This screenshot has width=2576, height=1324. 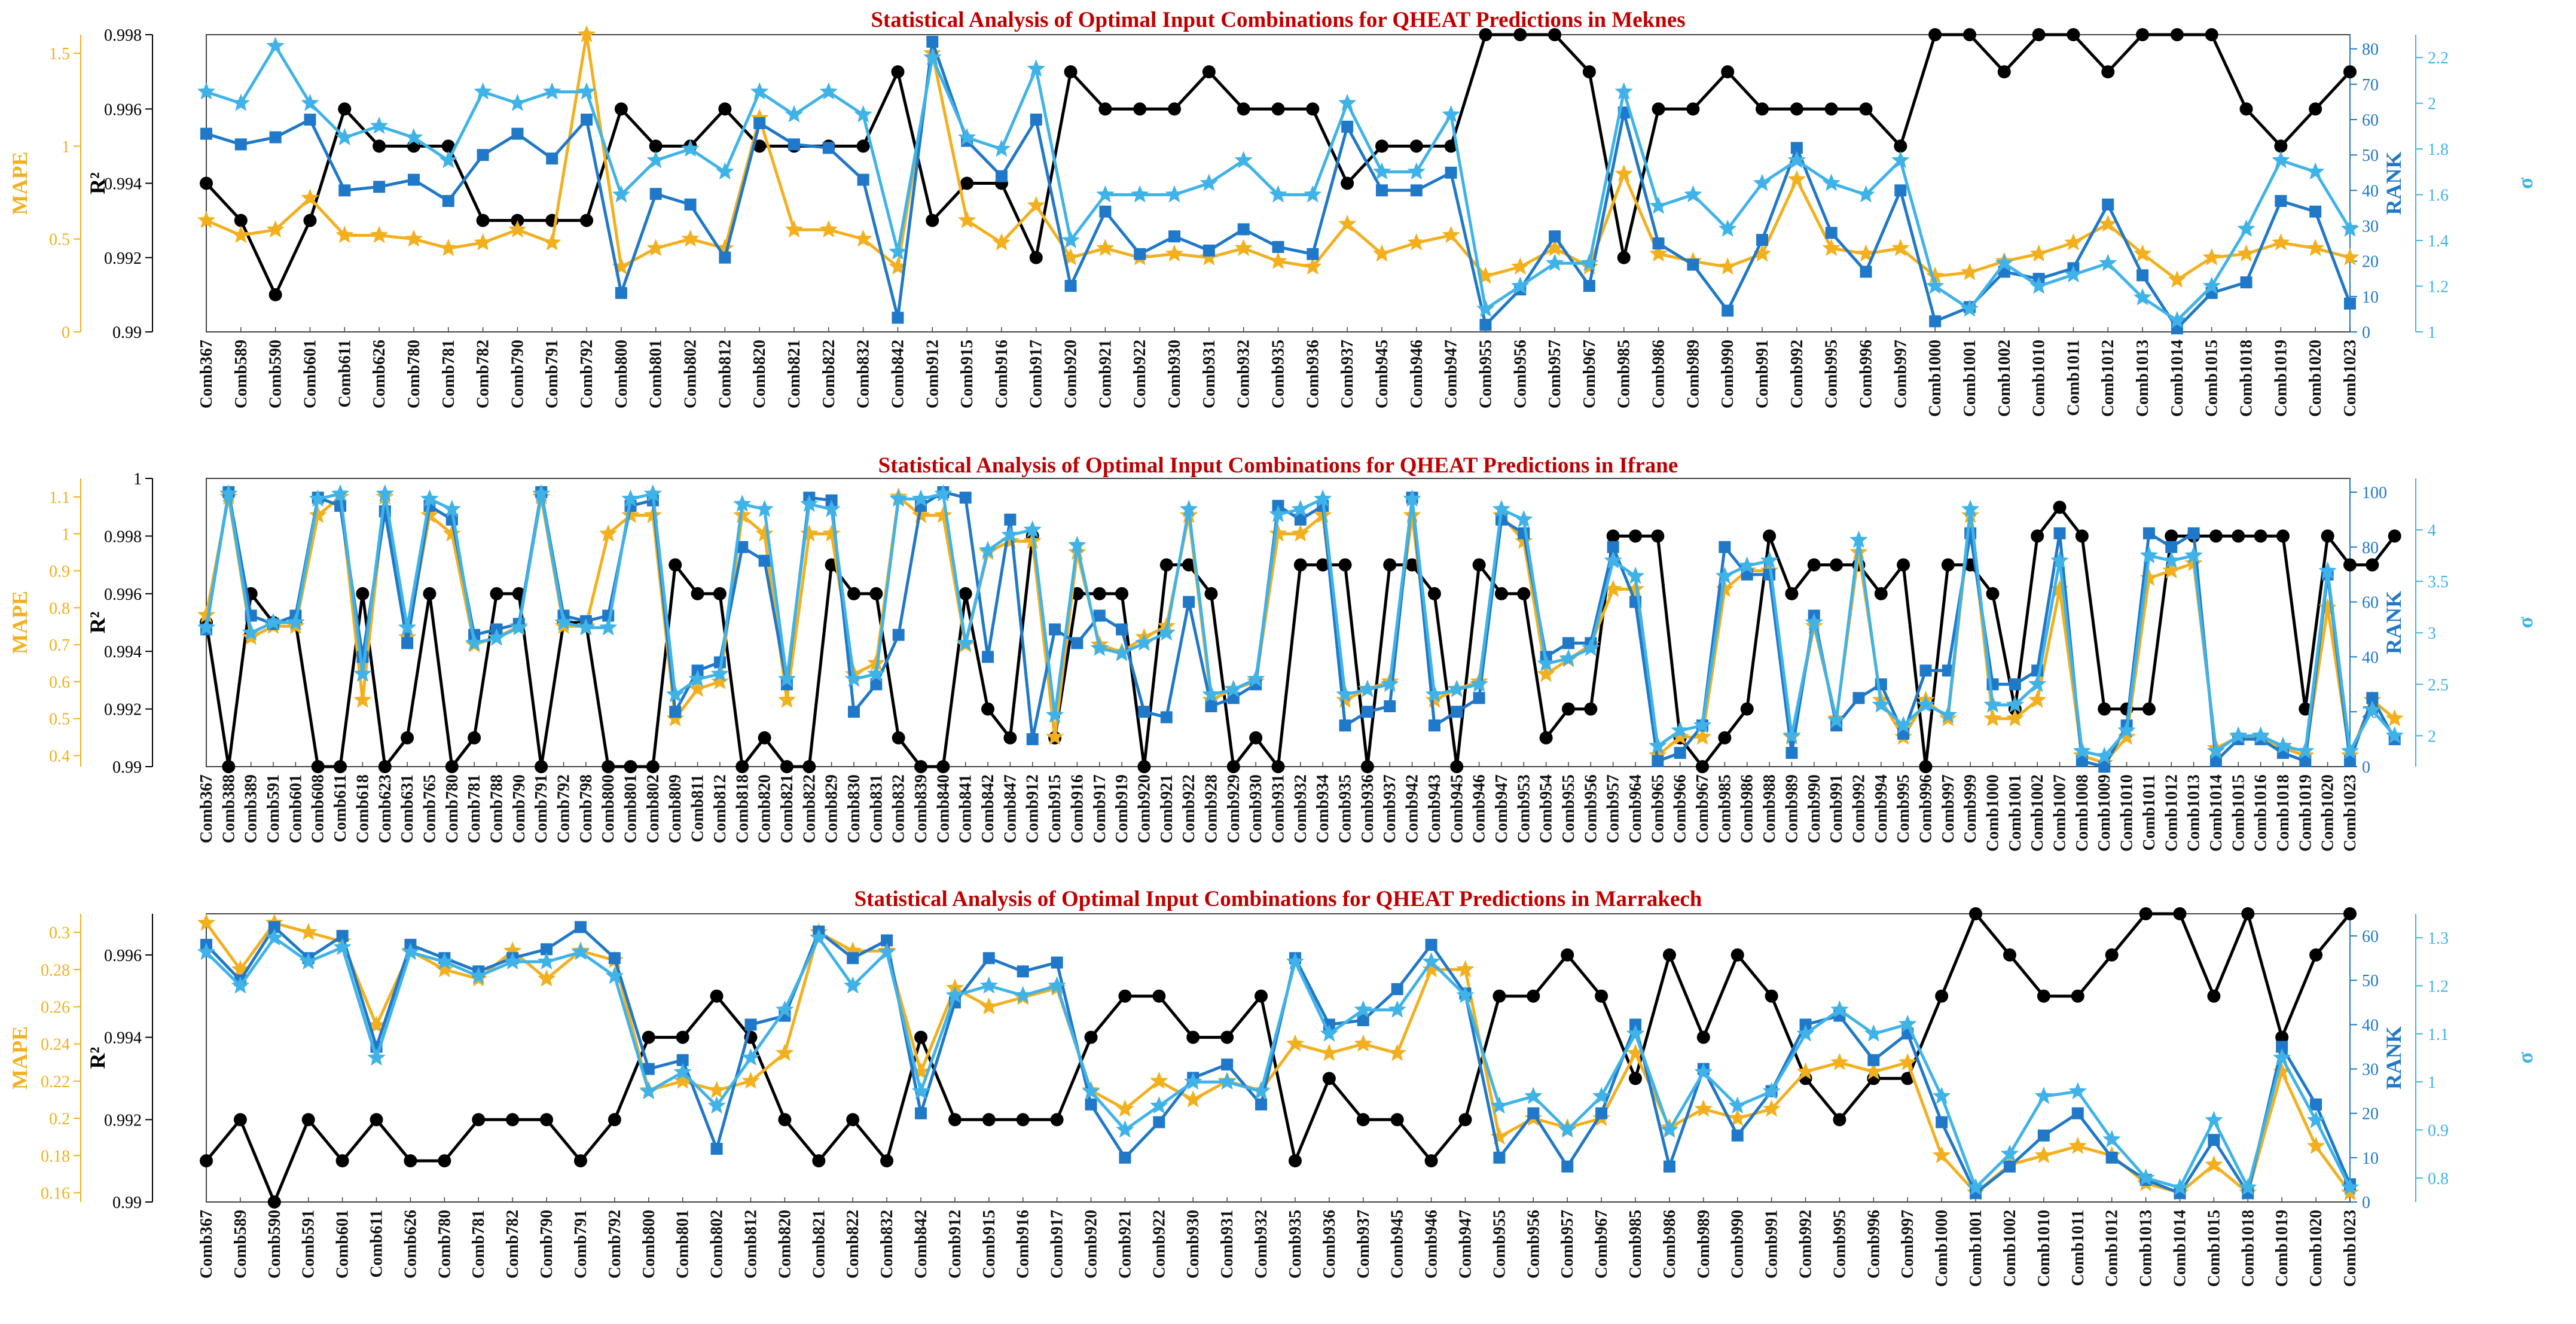 What do you see at coordinates (2370, 50) in the screenshot?
I see `rank-tick-label: 80` at bounding box center [2370, 50].